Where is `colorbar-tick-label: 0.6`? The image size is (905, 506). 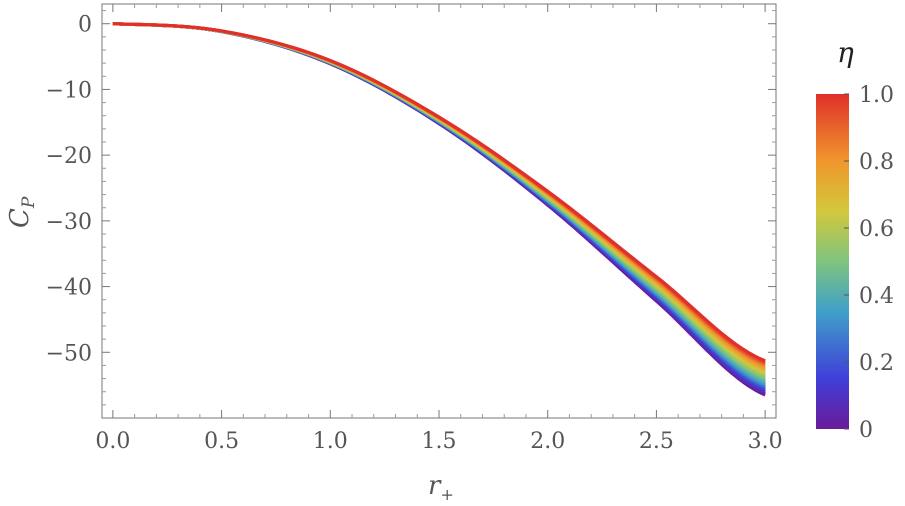
colorbar-tick-label: 0.6 is located at coordinates (876, 229).